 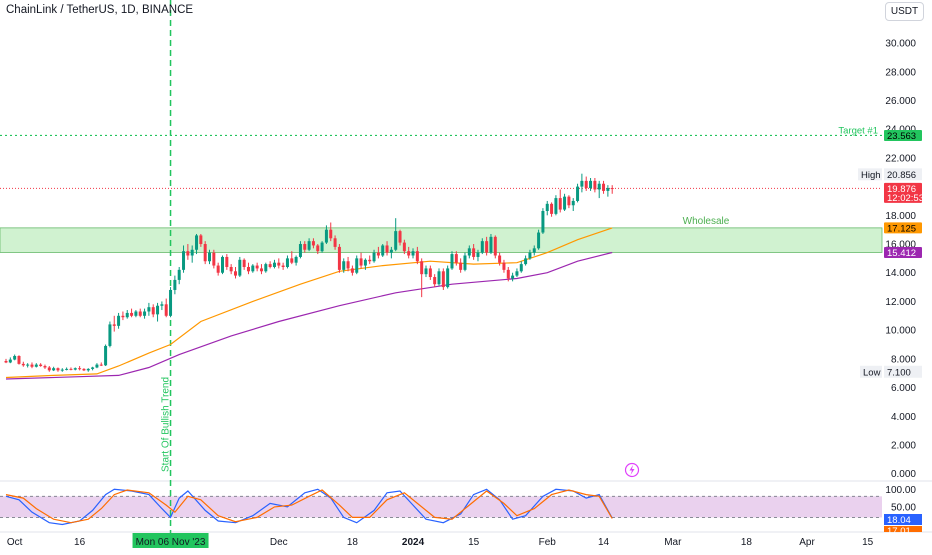 What do you see at coordinates (872, 372) in the screenshot?
I see `low-label: Low` at bounding box center [872, 372].